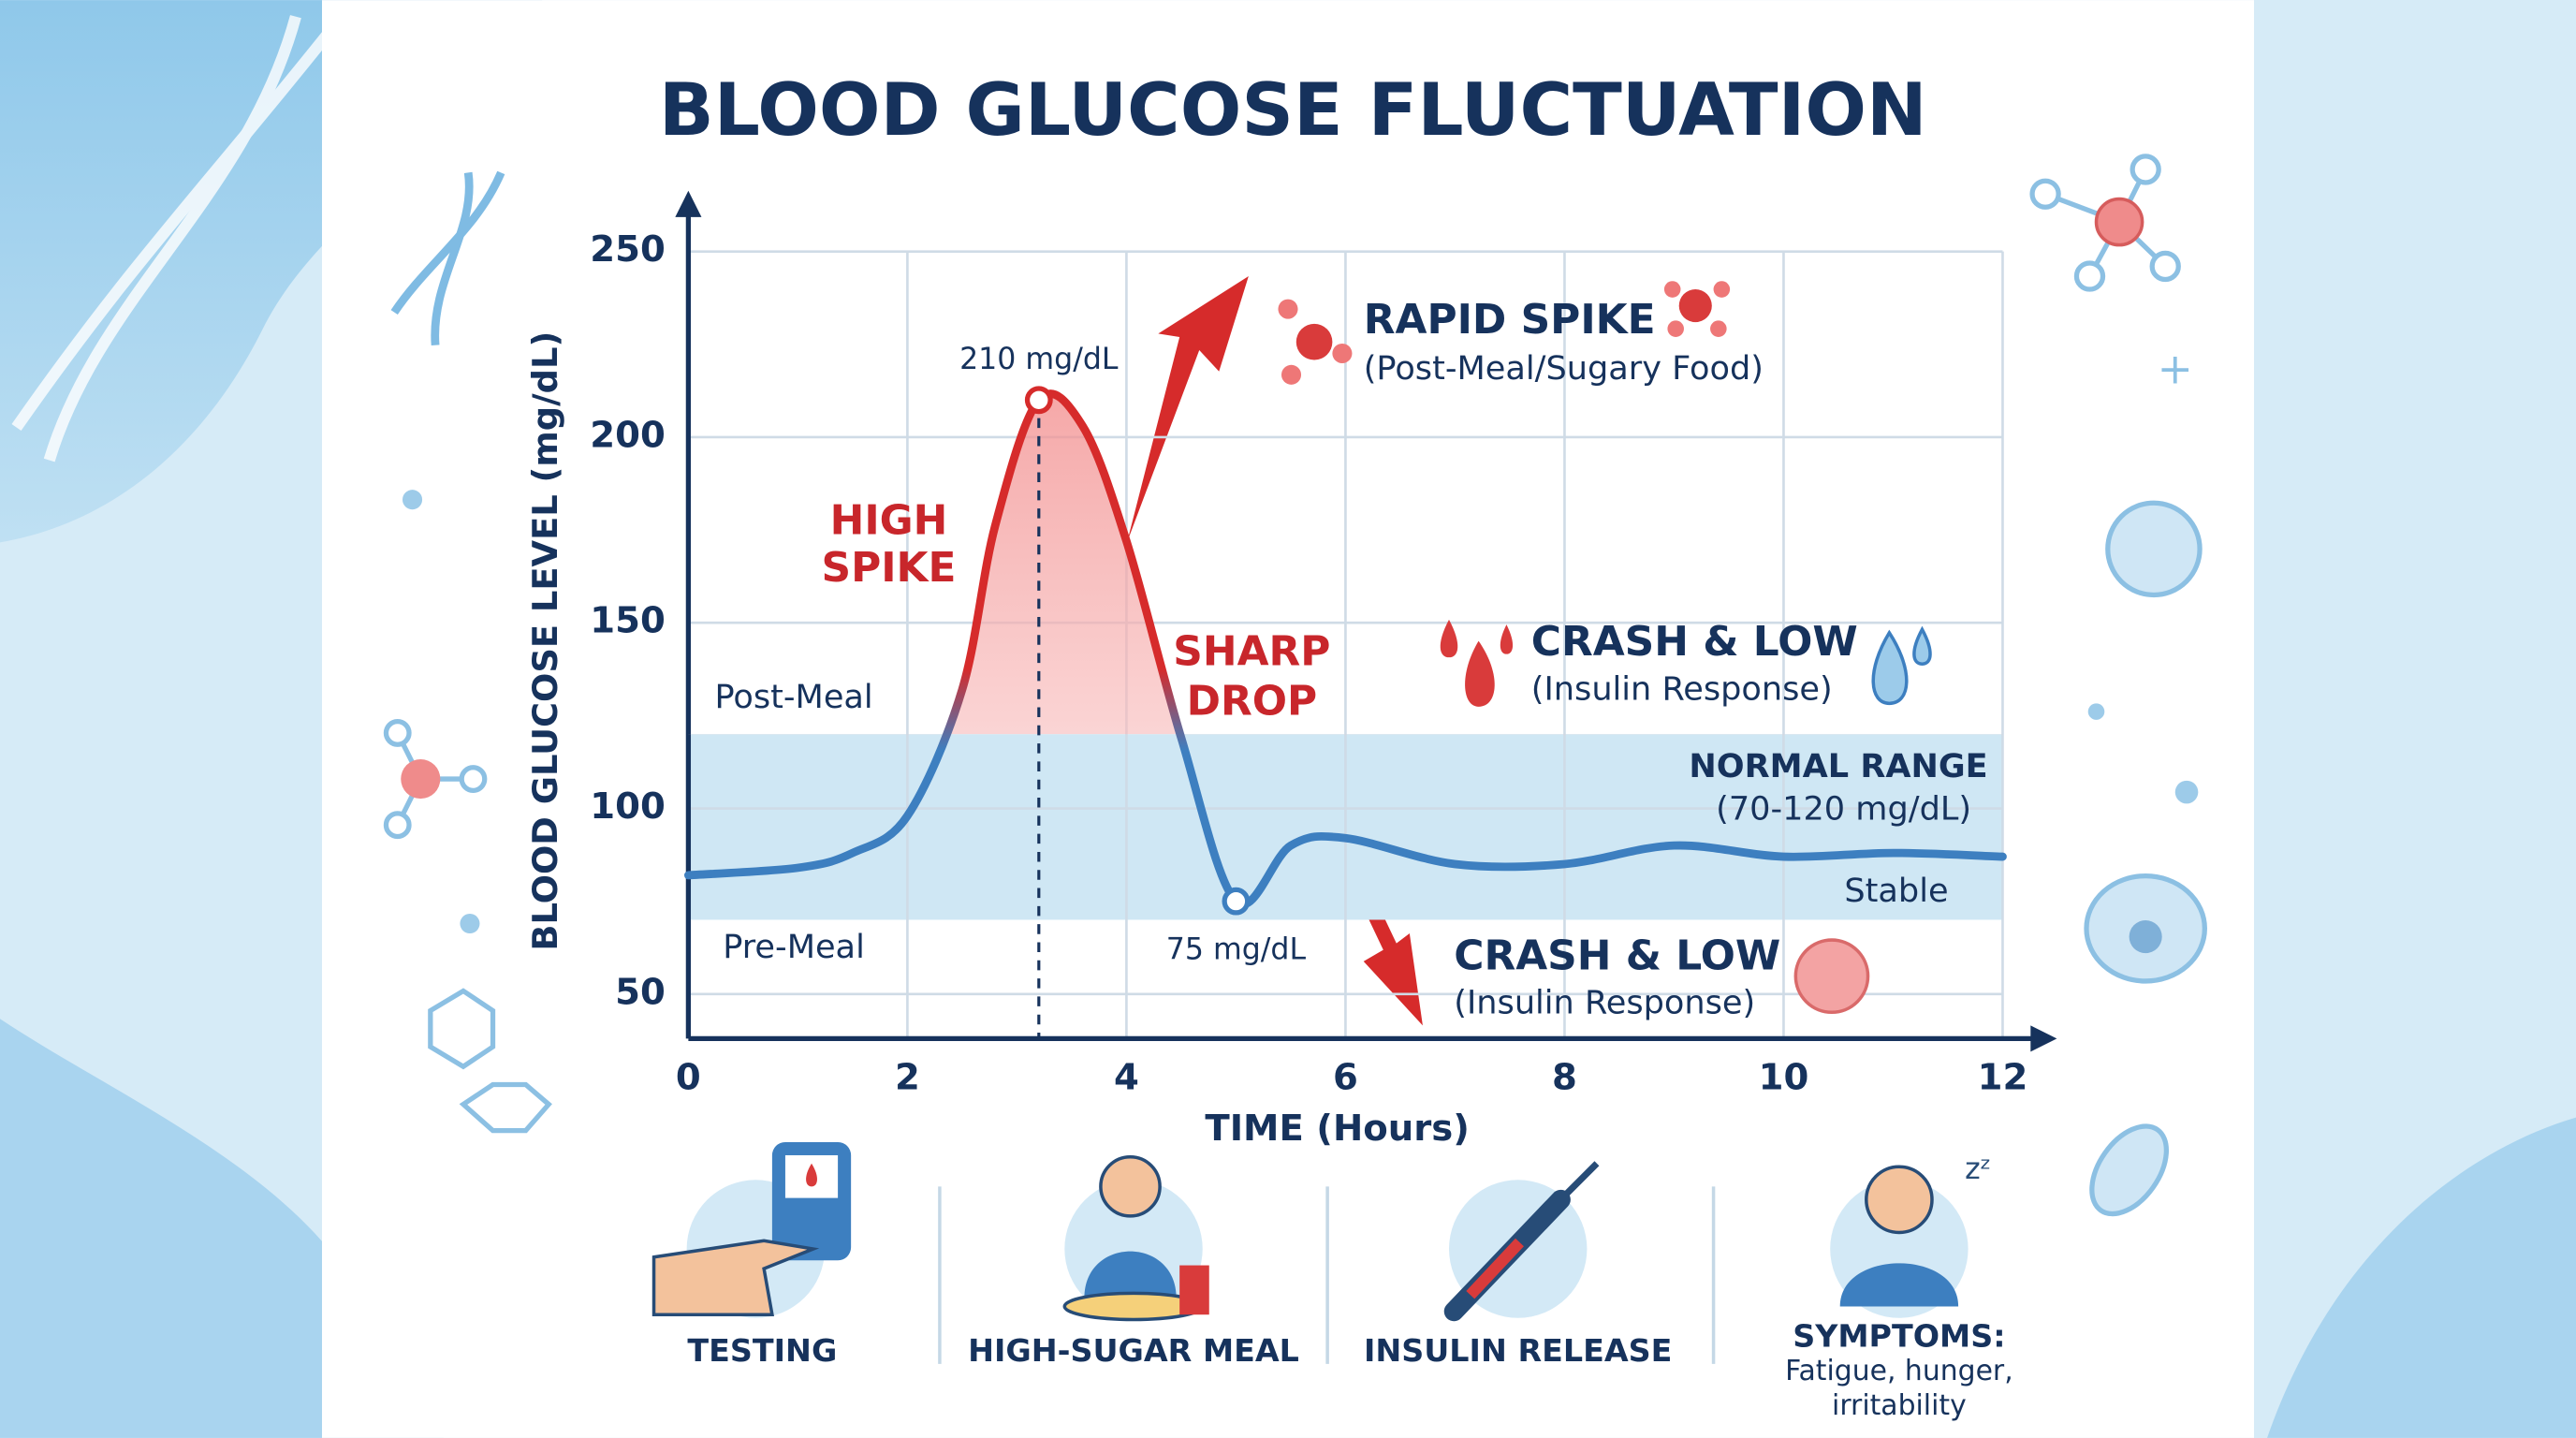  I want to click on x-axis-label: TIME (Hours), so click(1337, 1129).